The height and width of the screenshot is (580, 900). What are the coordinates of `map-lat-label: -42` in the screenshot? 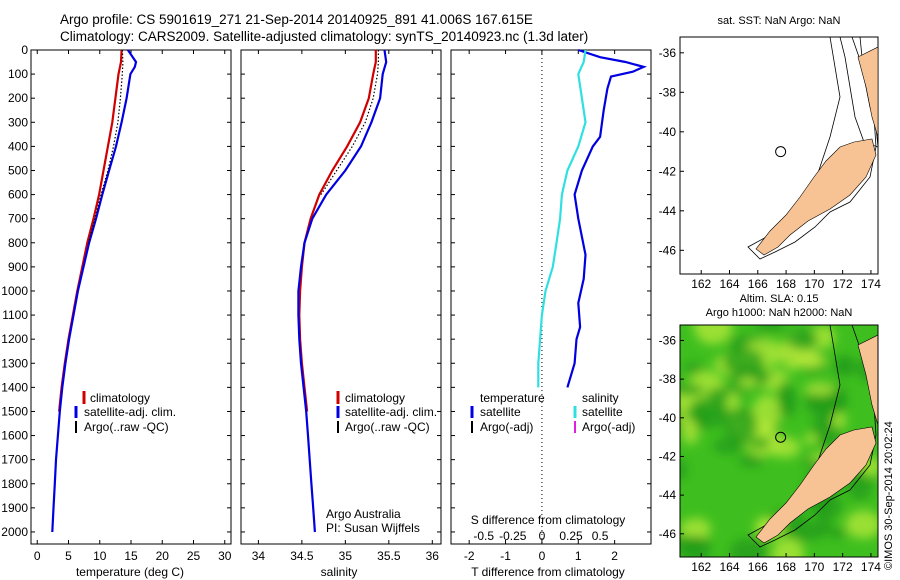 It's located at (668, 456).